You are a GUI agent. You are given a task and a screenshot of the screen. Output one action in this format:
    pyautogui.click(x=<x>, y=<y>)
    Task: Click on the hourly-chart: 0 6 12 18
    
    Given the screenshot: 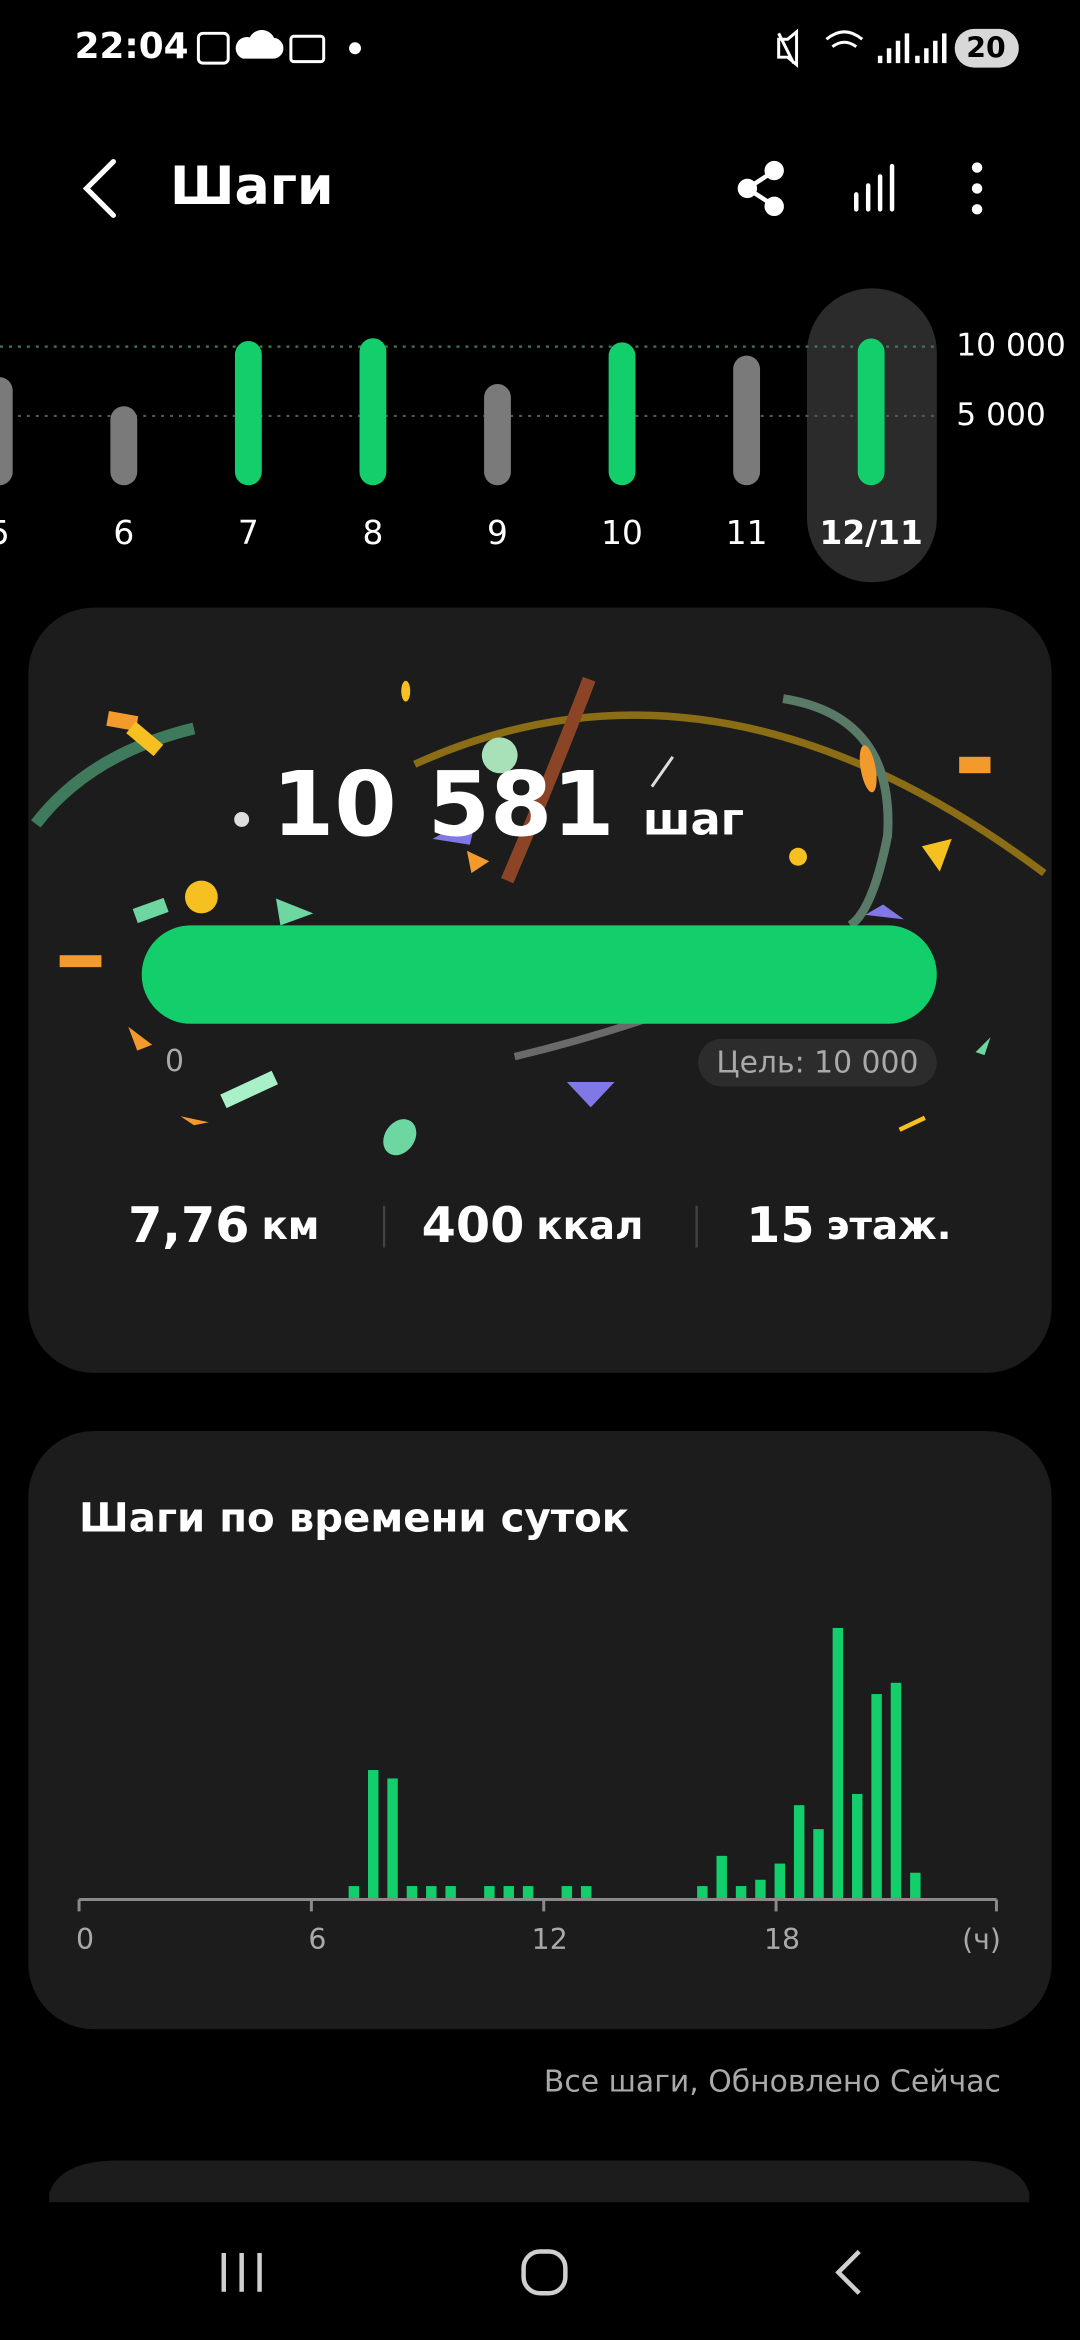 What is the action you would take?
    pyautogui.click(x=498, y=1791)
    